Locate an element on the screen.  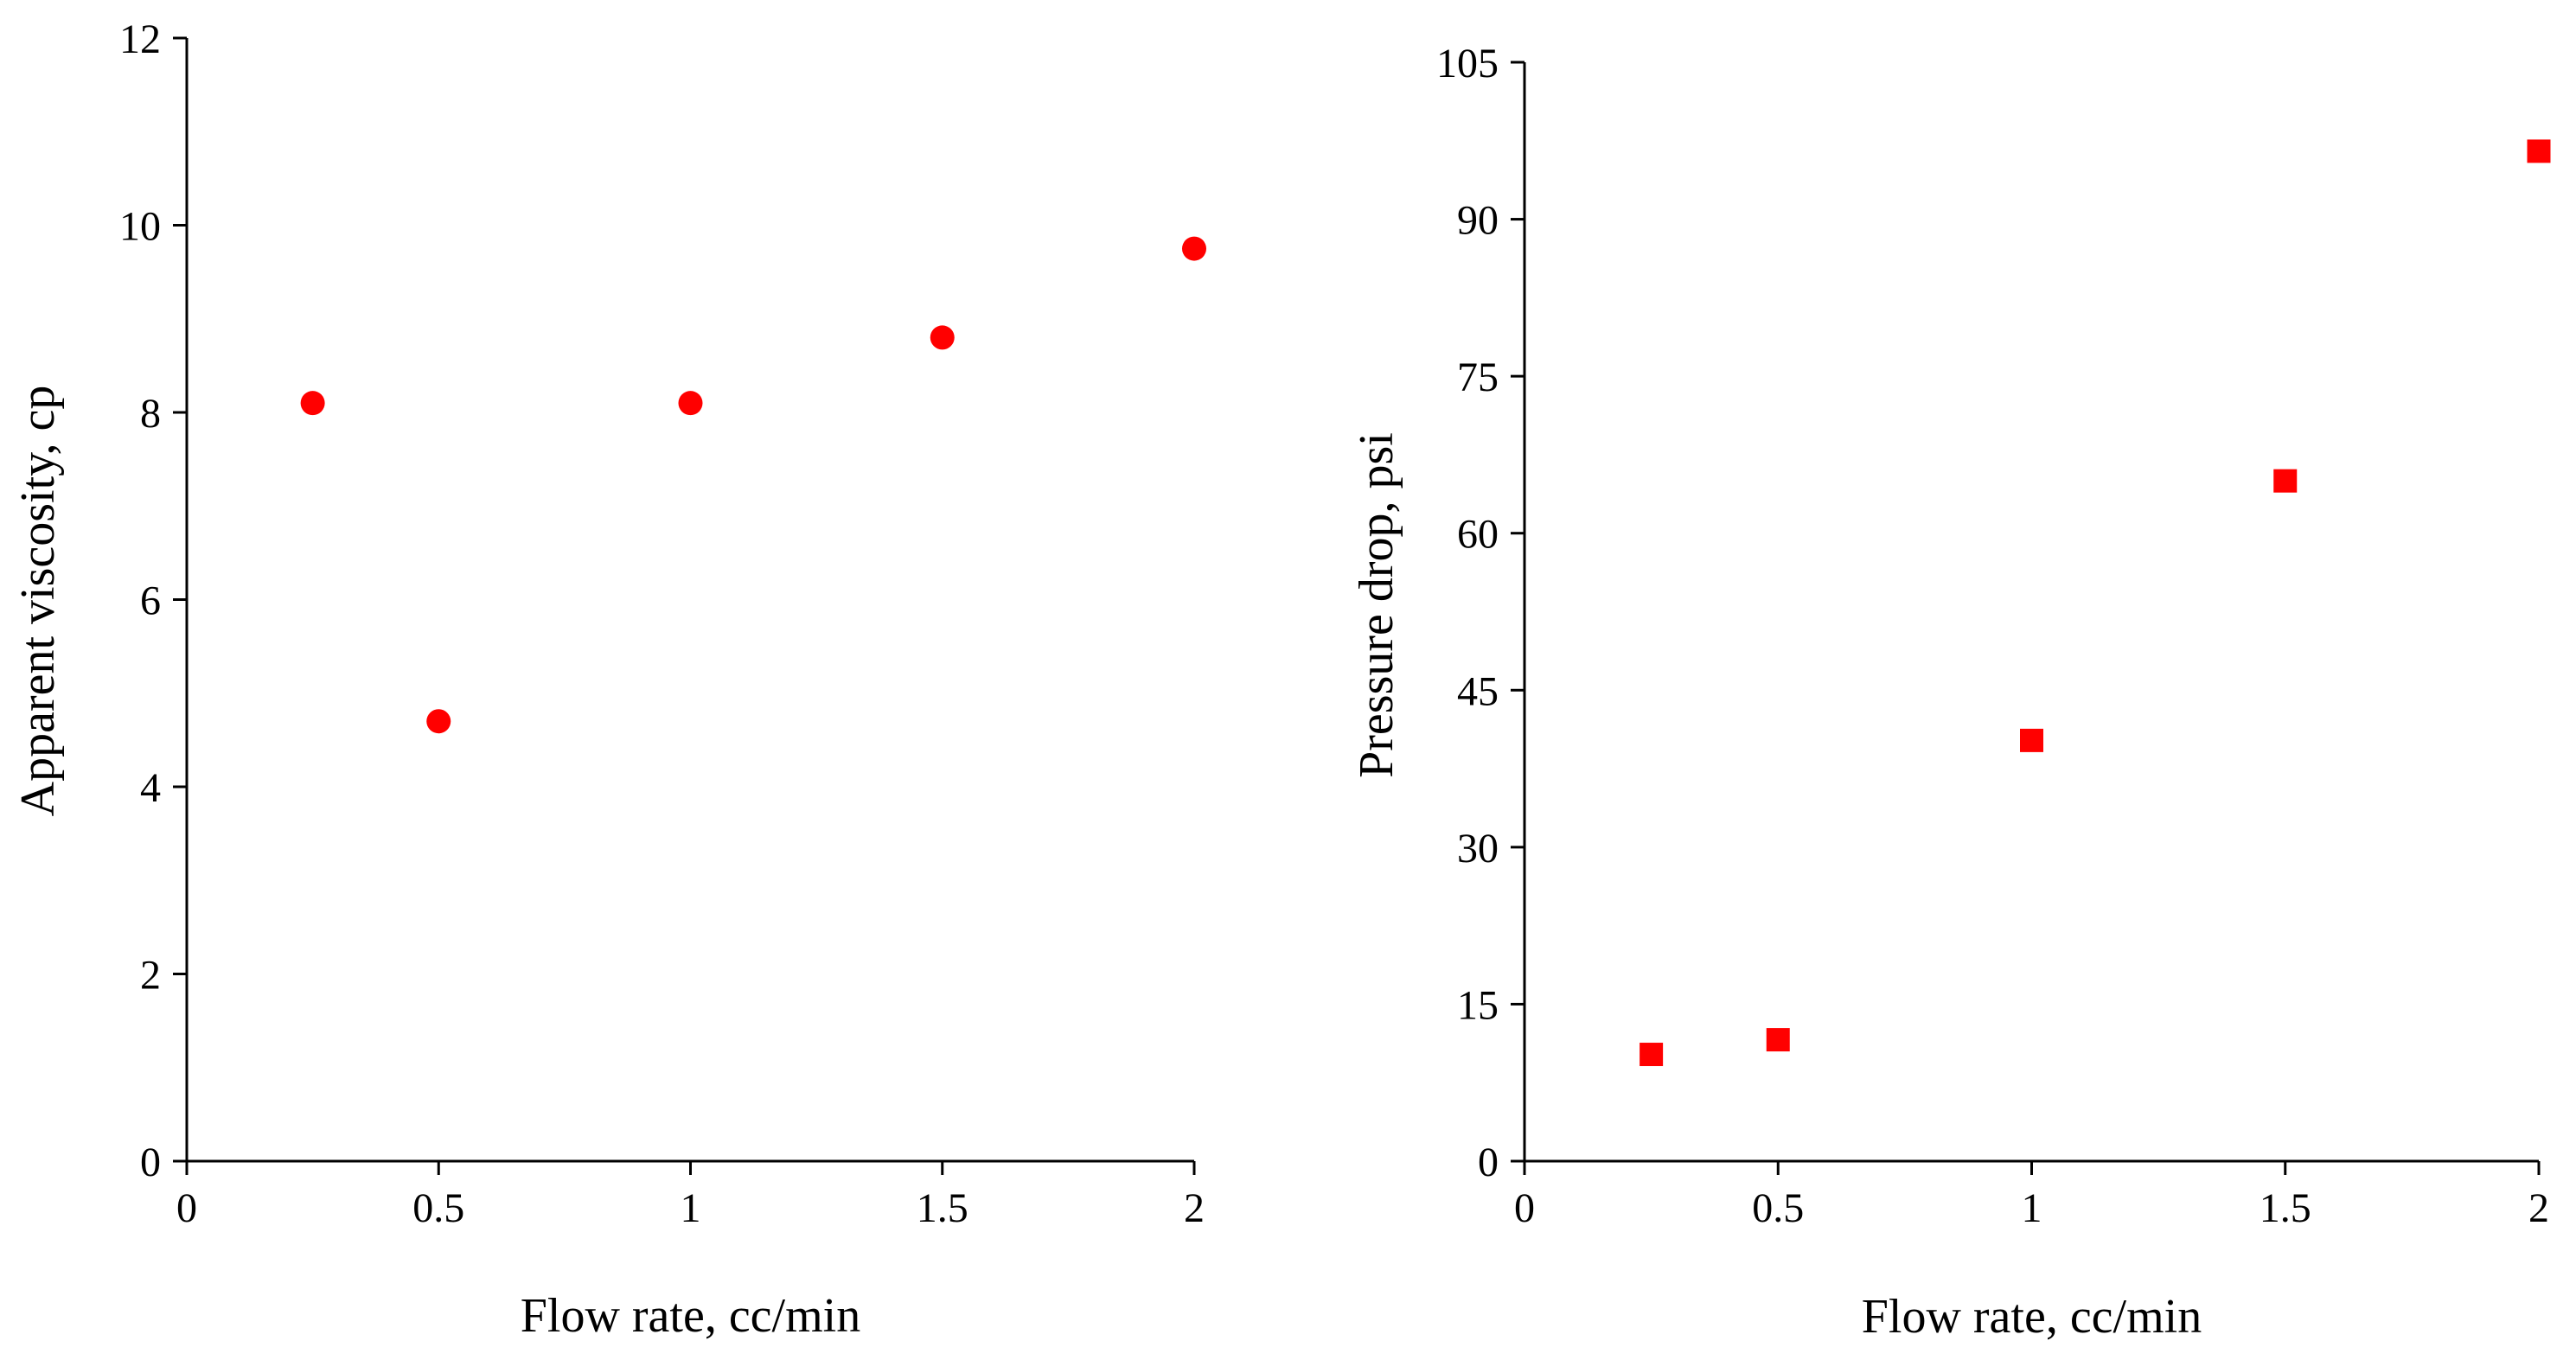
y-tick-label: 6 is located at coordinates (151, 601).